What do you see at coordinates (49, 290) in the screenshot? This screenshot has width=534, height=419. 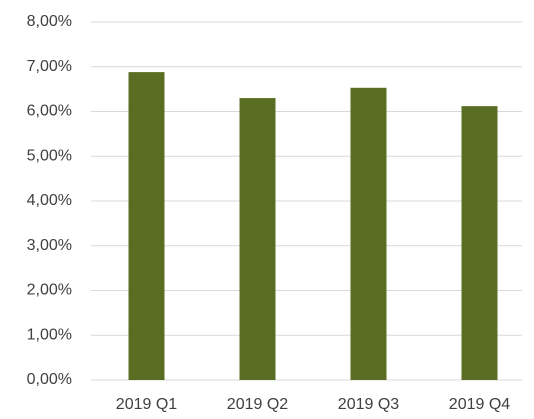 I see `y-tick-label: 2,00%` at bounding box center [49, 290].